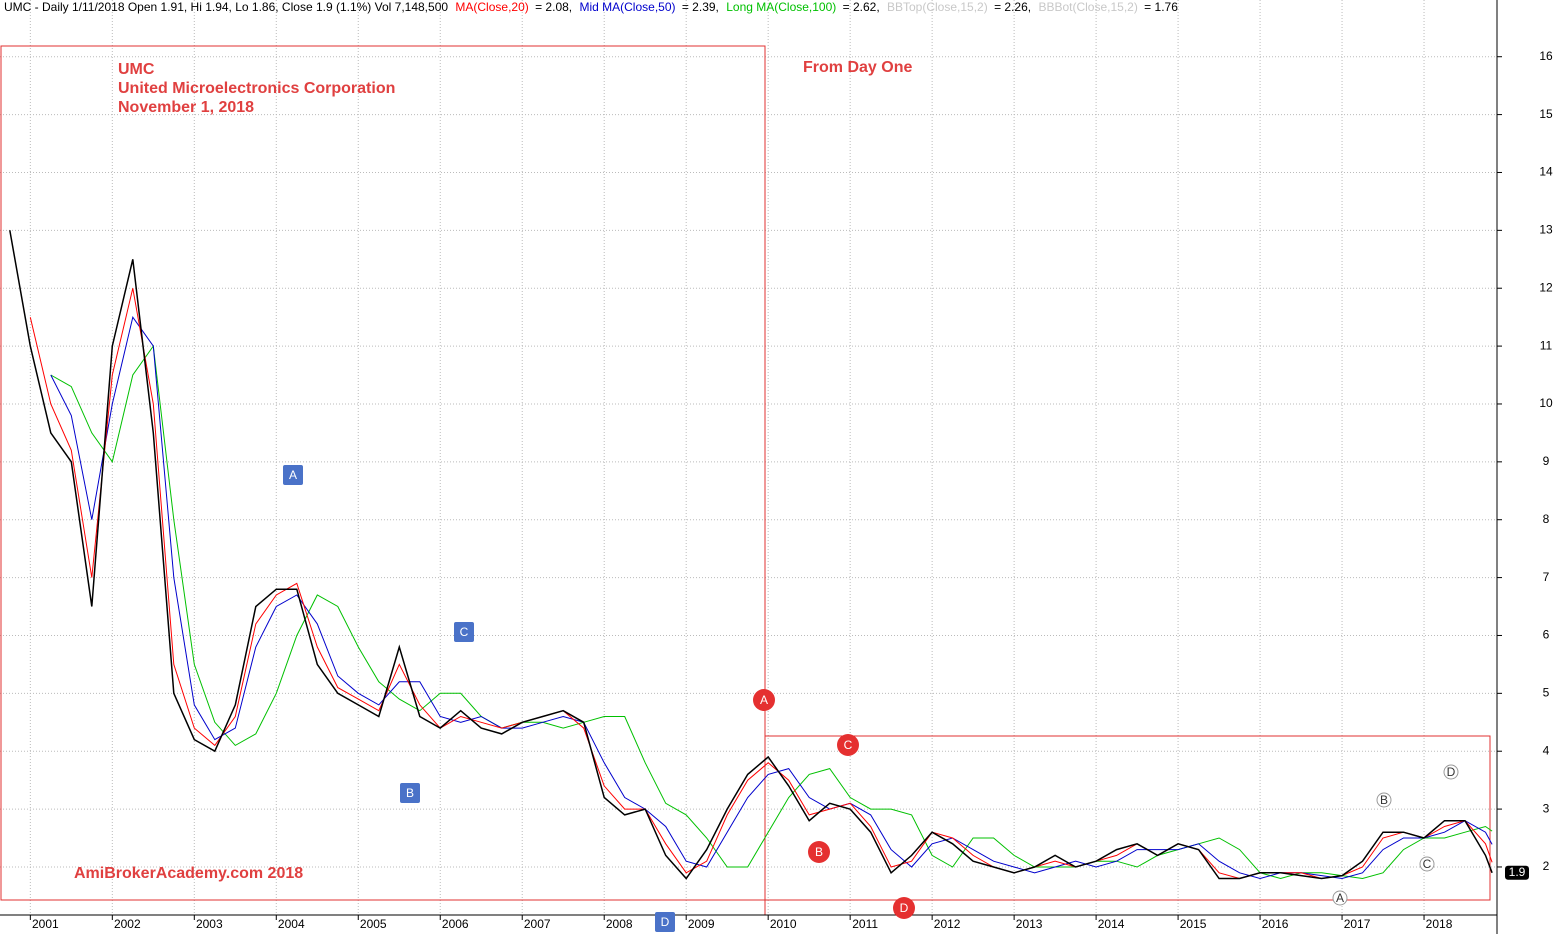  I want to click on y-tick-label: 3, so click(1546, 808).